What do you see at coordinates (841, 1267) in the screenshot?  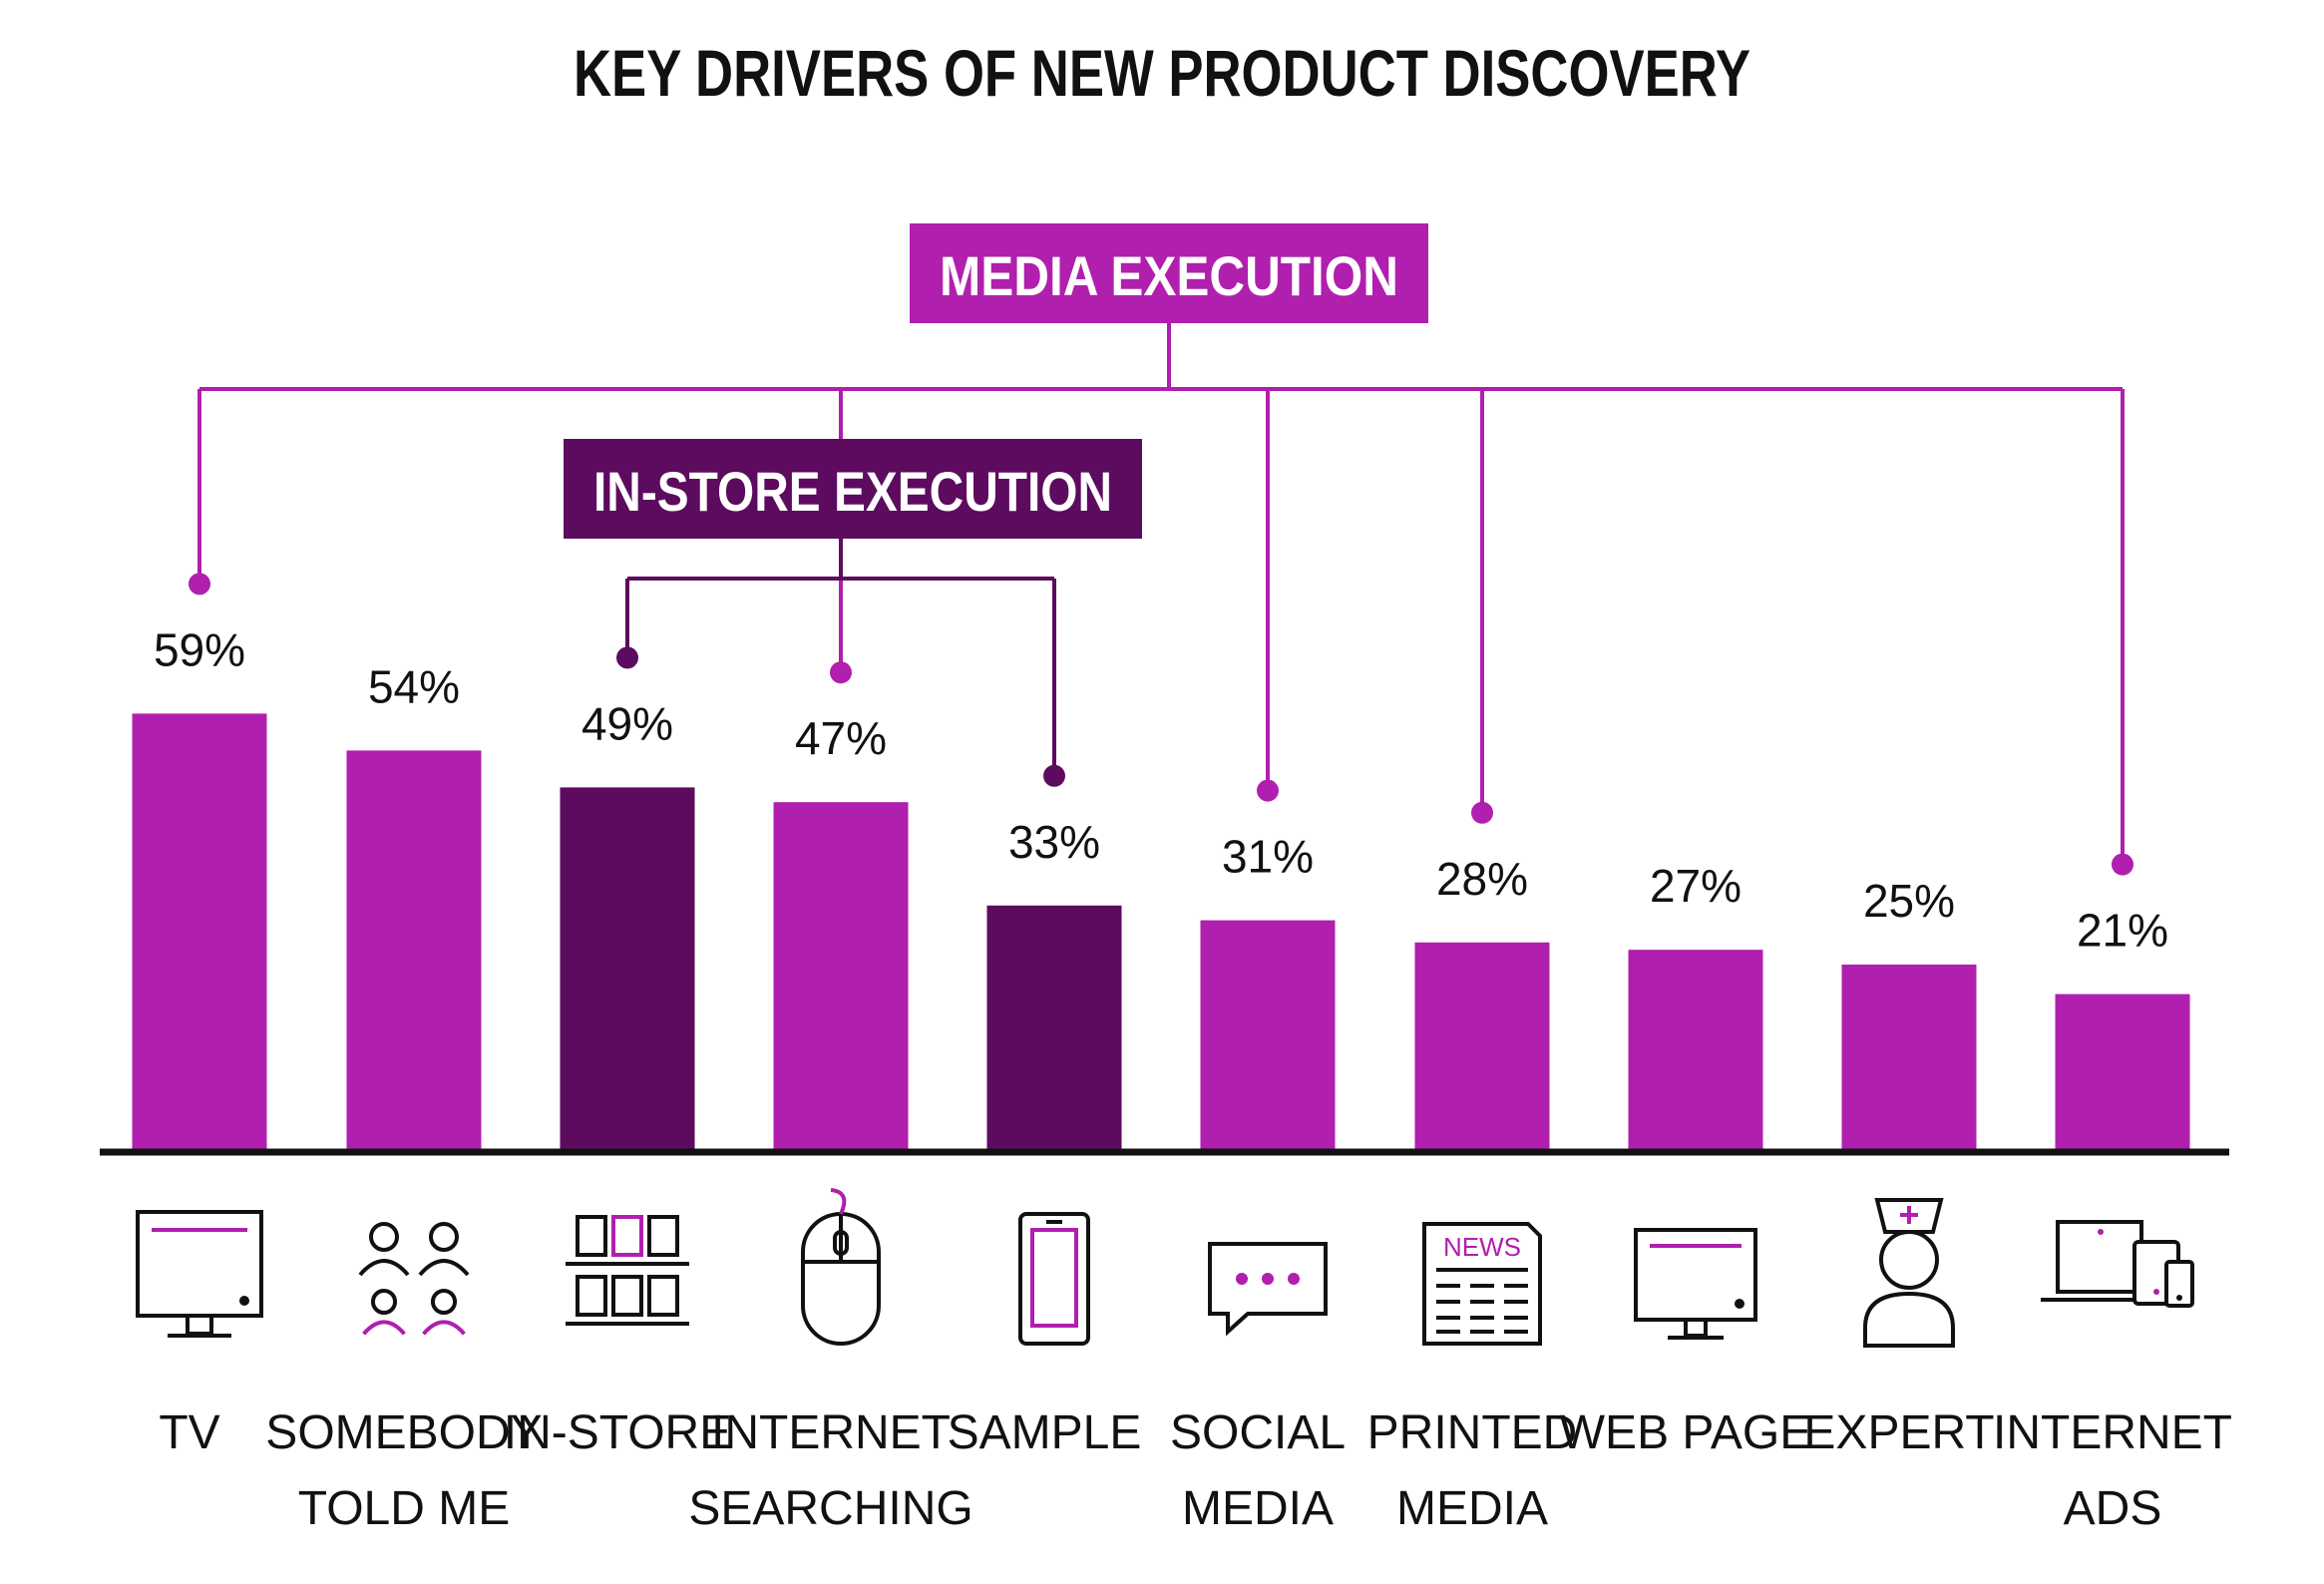 I see `mouse-icon` at bounding box center [841, 1267].